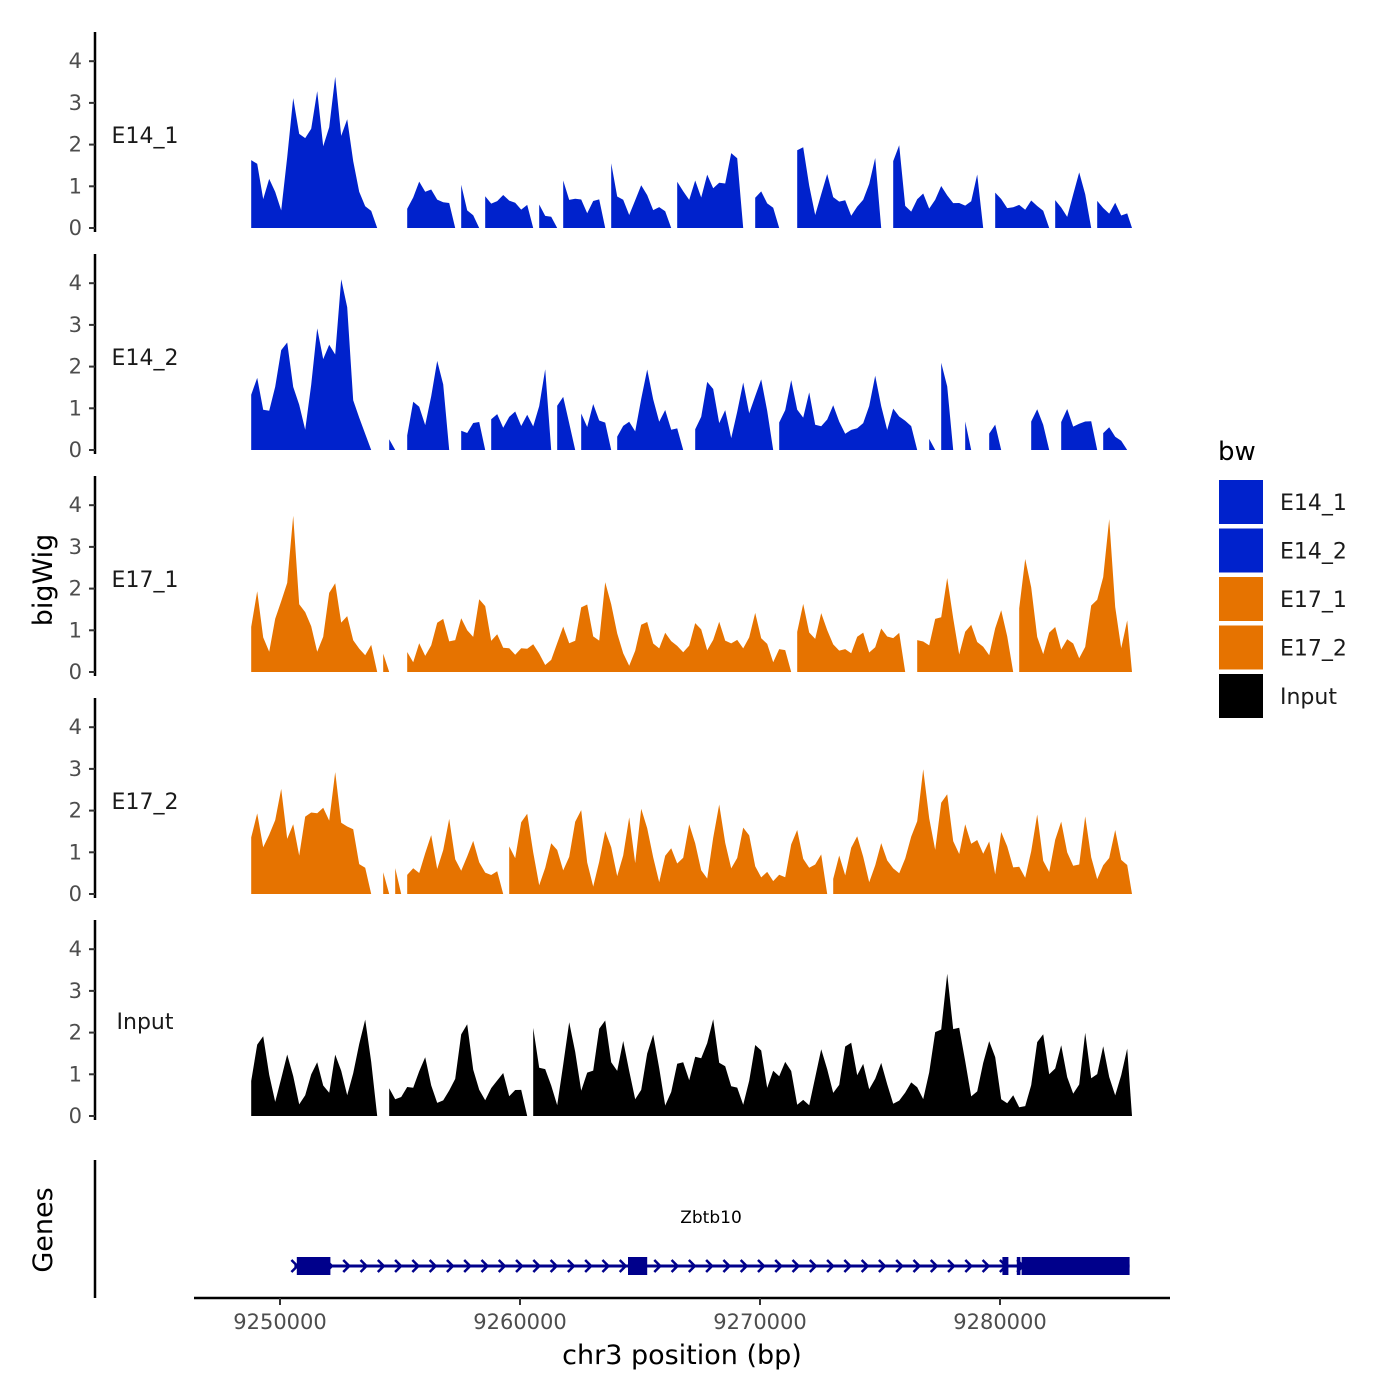 Image resolution: width=1400 pixels, height=1400 pixels. What do you see at coordinates (520, 1322) in the screenshot?
I see `x-tick-label: 9260000` at bounding box center [520, 1322].